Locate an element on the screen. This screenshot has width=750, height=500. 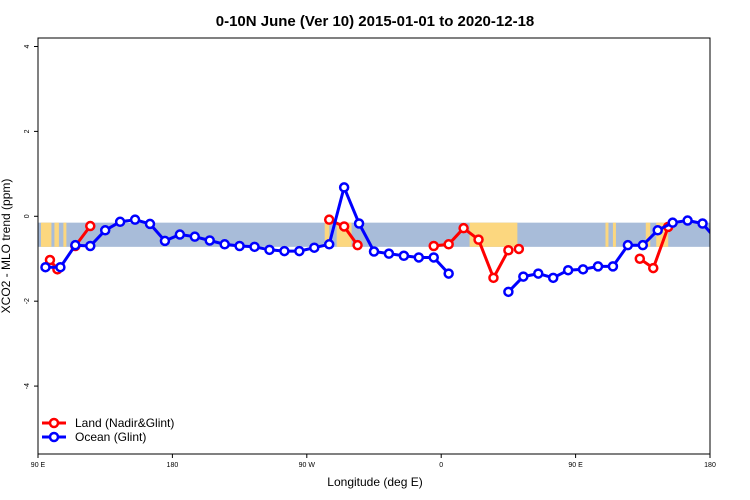
y-tick-label: -4 is located at coordinates (27, 386).